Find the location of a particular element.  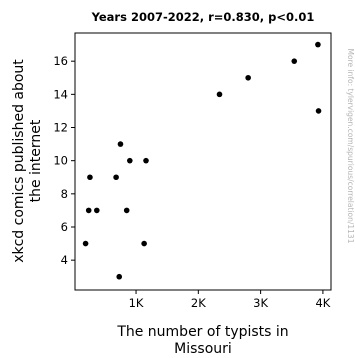

y-tick-label: 4 is located at coordinates (64, 260).